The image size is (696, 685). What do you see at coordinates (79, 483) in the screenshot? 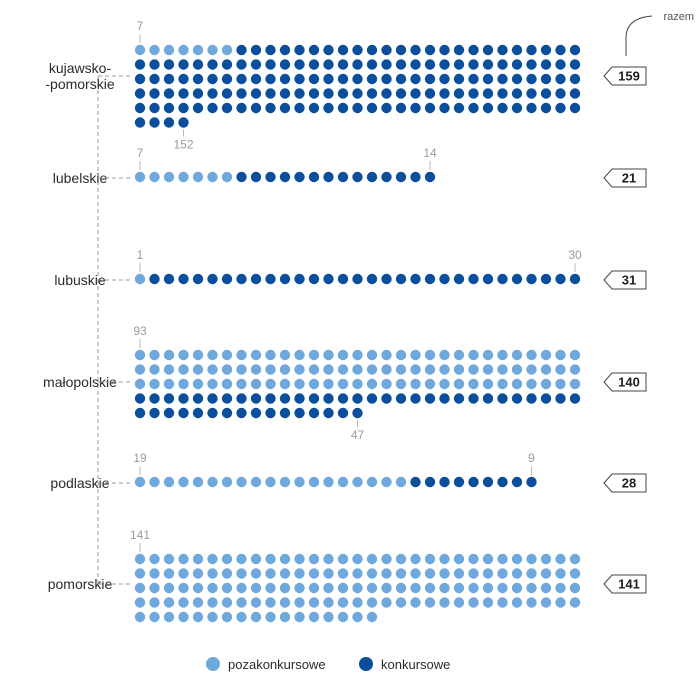
I see `region-label: podlaskie` at bounding box center [79, 483].